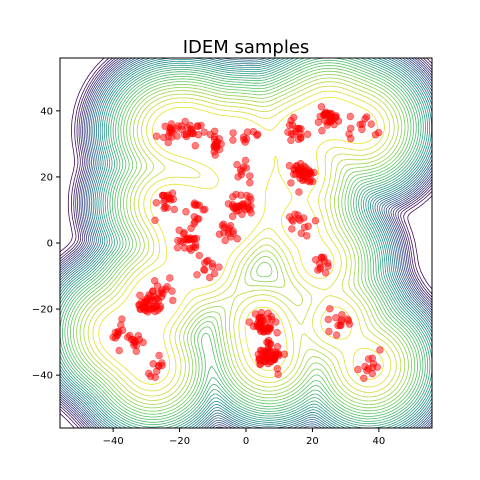 The height and width of the screenshot is (480, 480). Describe the element at coordinates (46, 243) in the screenshot. I see `y-axis: −40 −20 0 20 40` at that location.